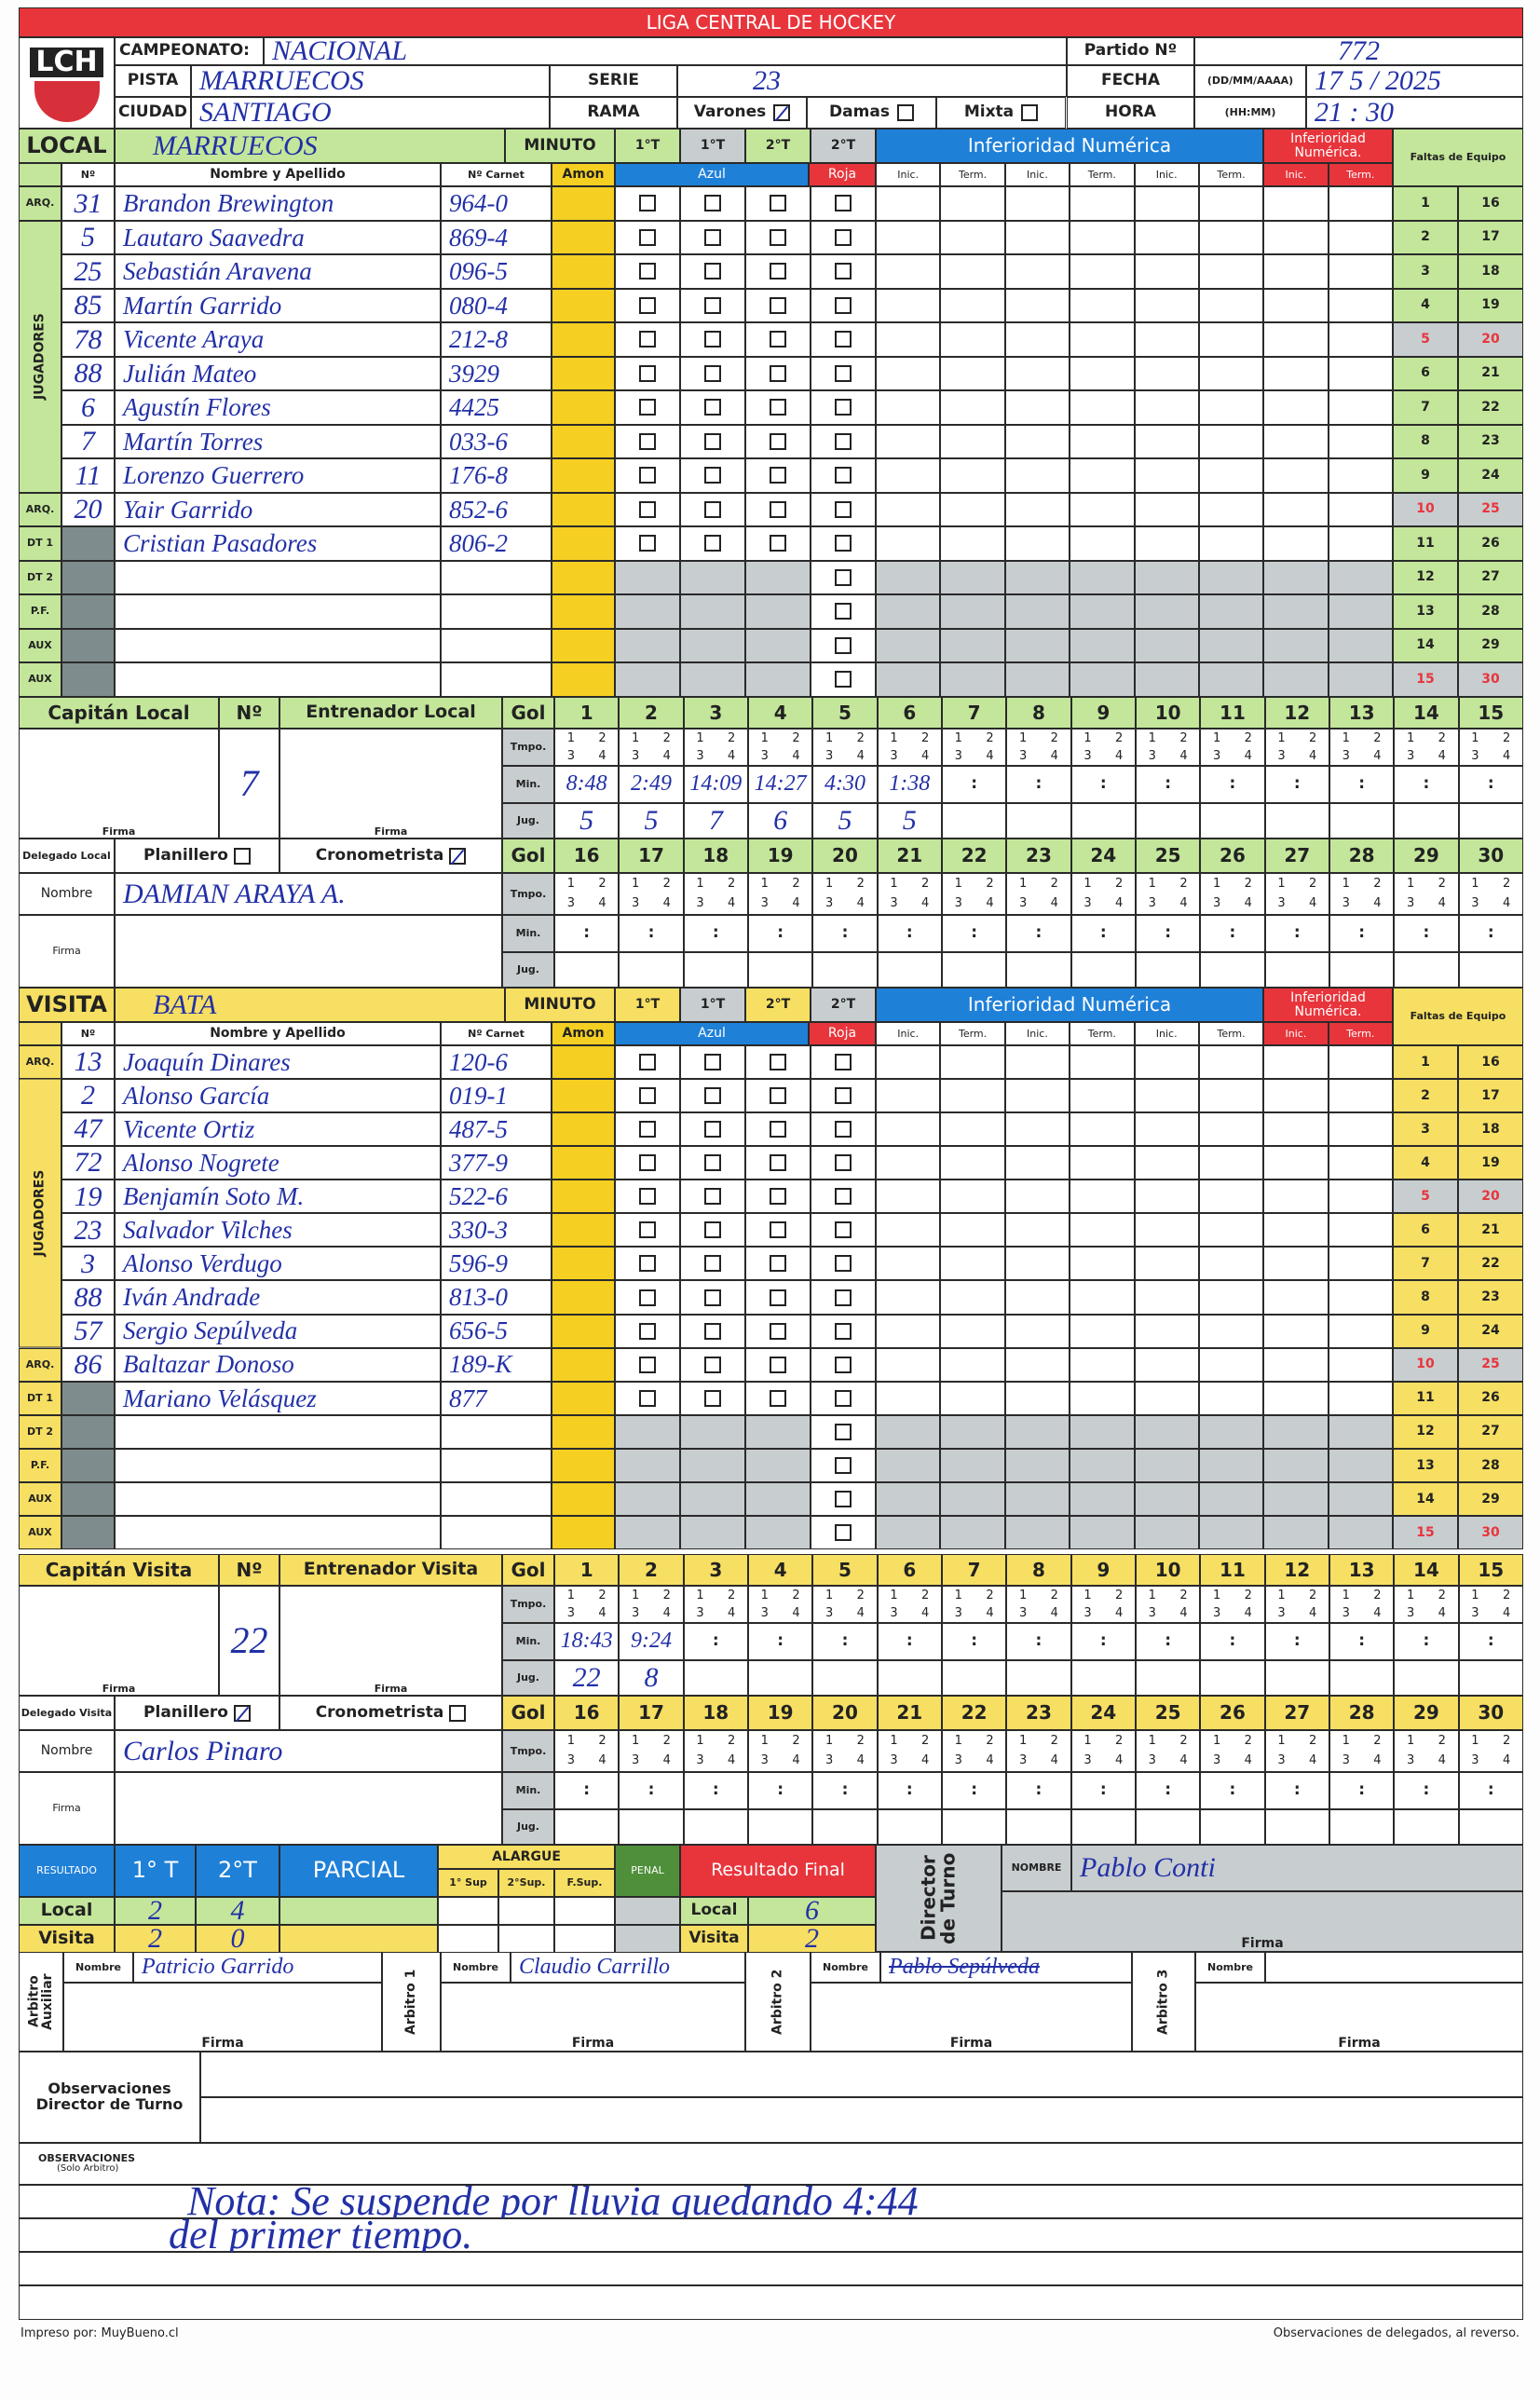 The image size is (1540, 2400). I want to click on referee-firma: Firma, so click(1359, 2017).